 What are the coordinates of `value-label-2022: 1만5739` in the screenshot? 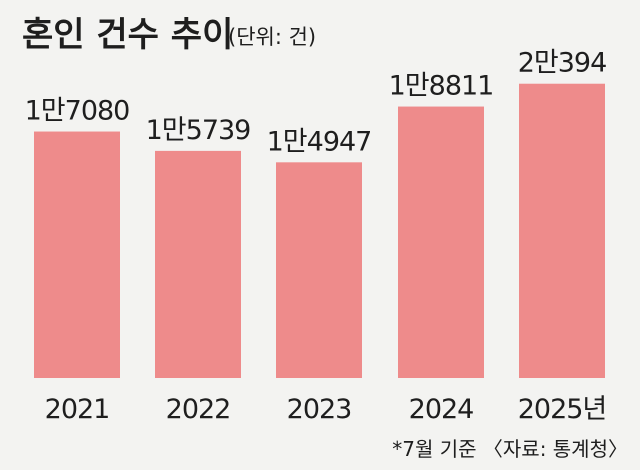 It's located at (198, 130).